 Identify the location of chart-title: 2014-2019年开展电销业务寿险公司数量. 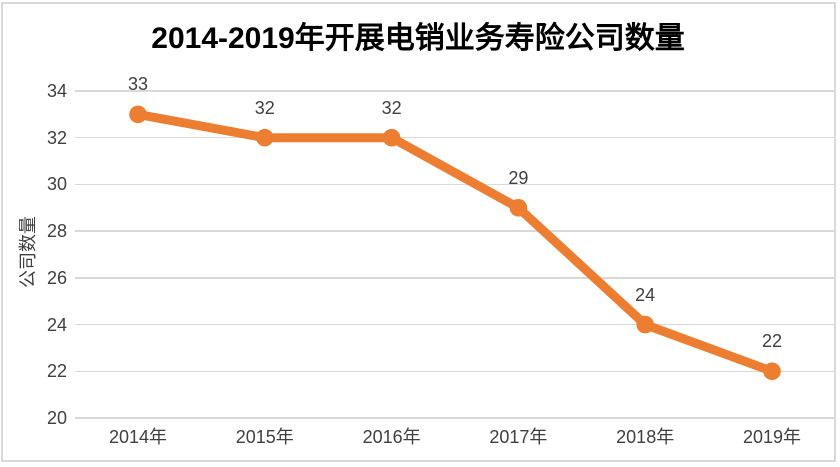
(418, 38).